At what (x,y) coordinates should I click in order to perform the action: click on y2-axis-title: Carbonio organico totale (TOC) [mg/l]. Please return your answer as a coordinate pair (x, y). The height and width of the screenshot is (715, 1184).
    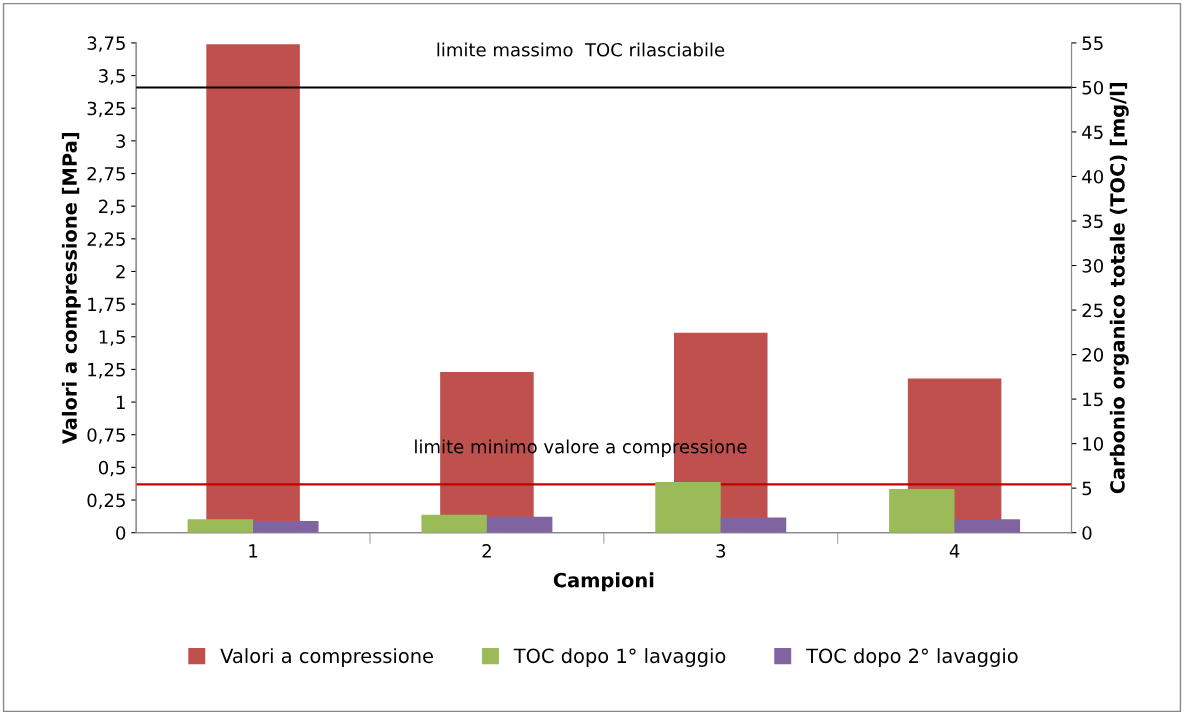
    Looking at the image, I should click on (1119, 288).